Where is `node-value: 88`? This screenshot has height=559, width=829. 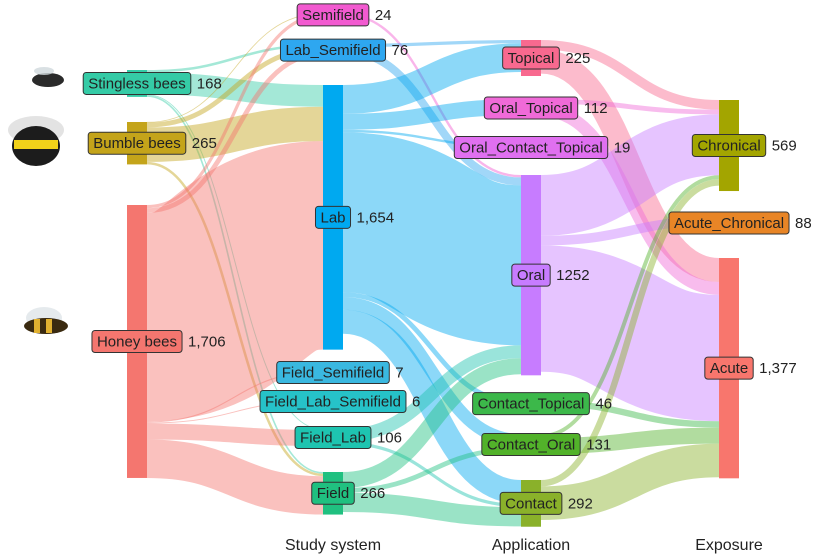
node-value: 88 is located at coordinates (803, 223).